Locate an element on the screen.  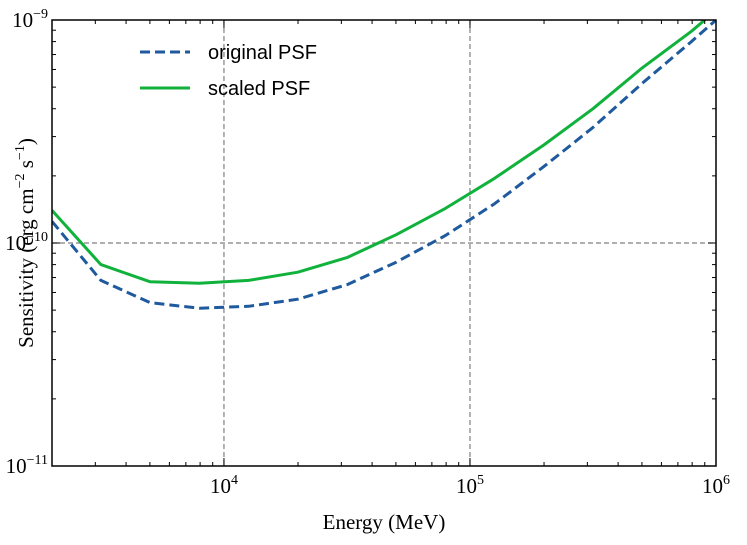
x-tick-label: 10⁴ is located at coordinates (224, 485).